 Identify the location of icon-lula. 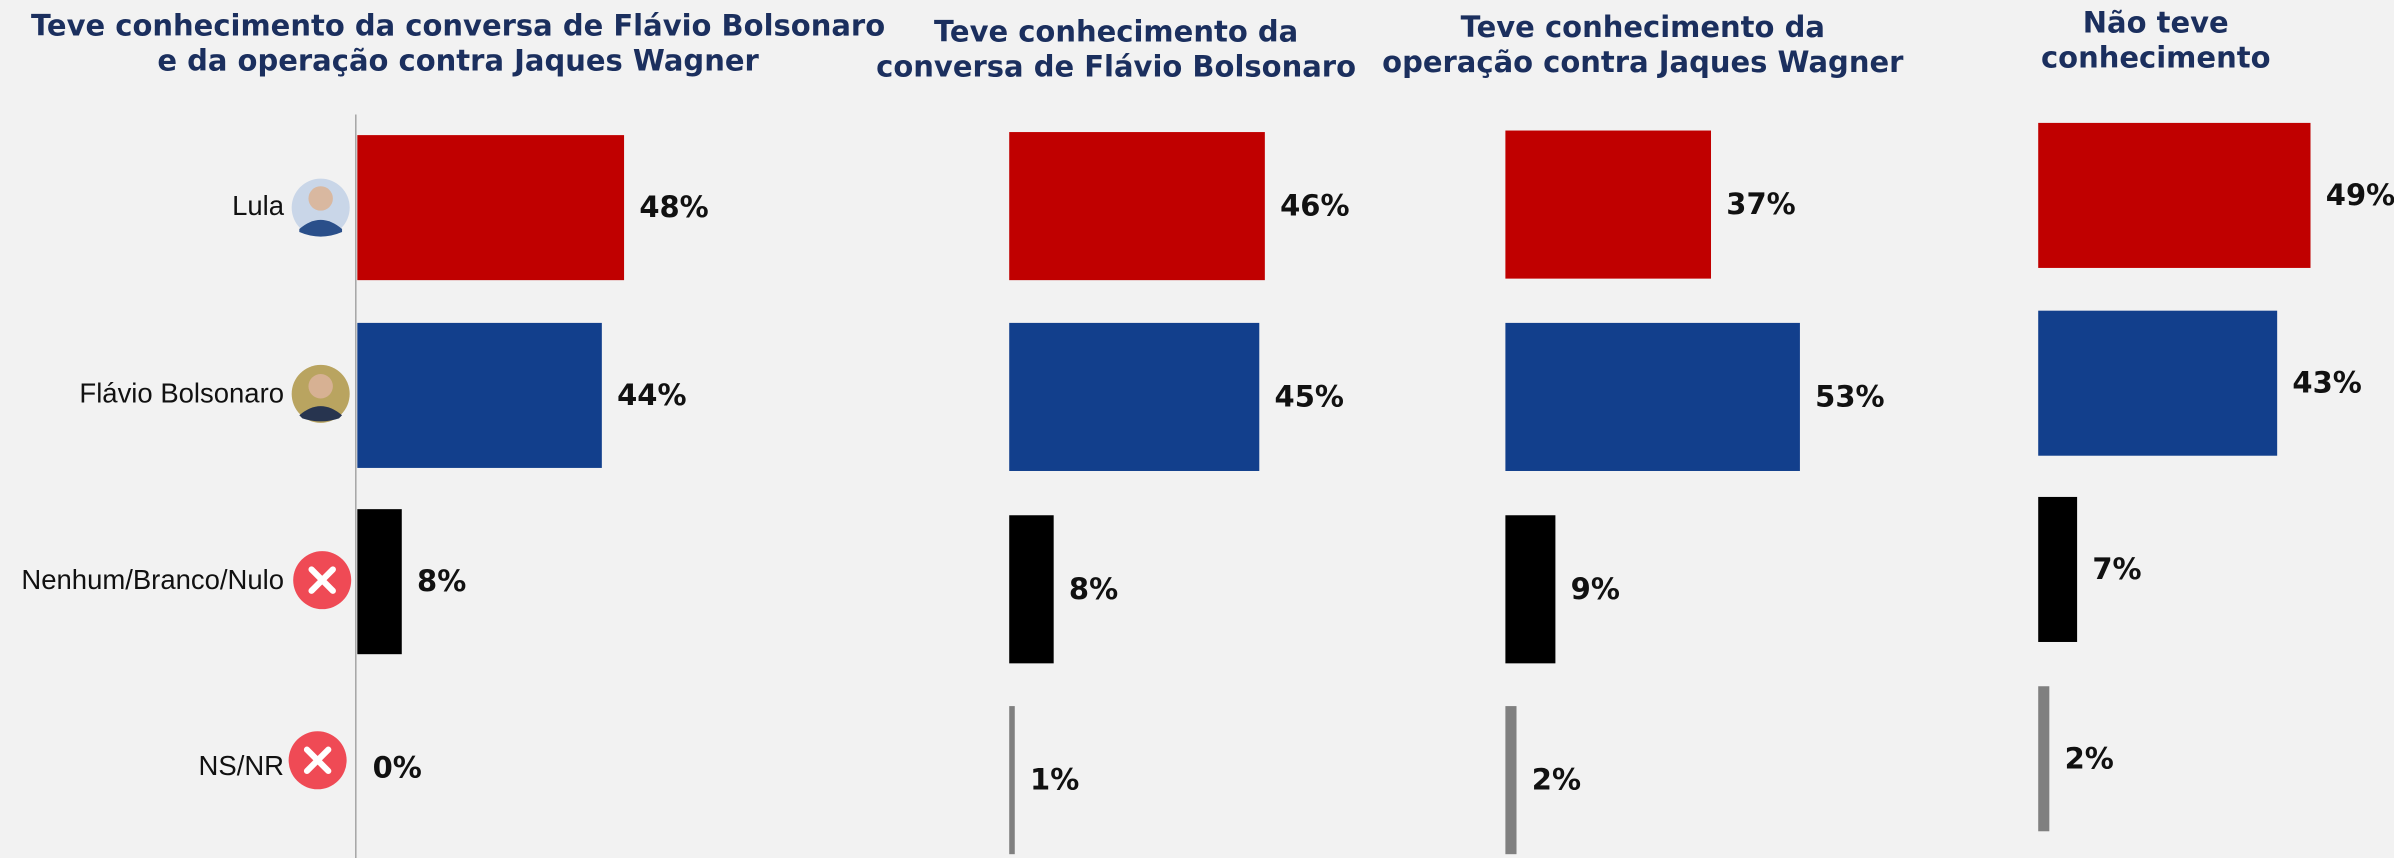
(320, 207).